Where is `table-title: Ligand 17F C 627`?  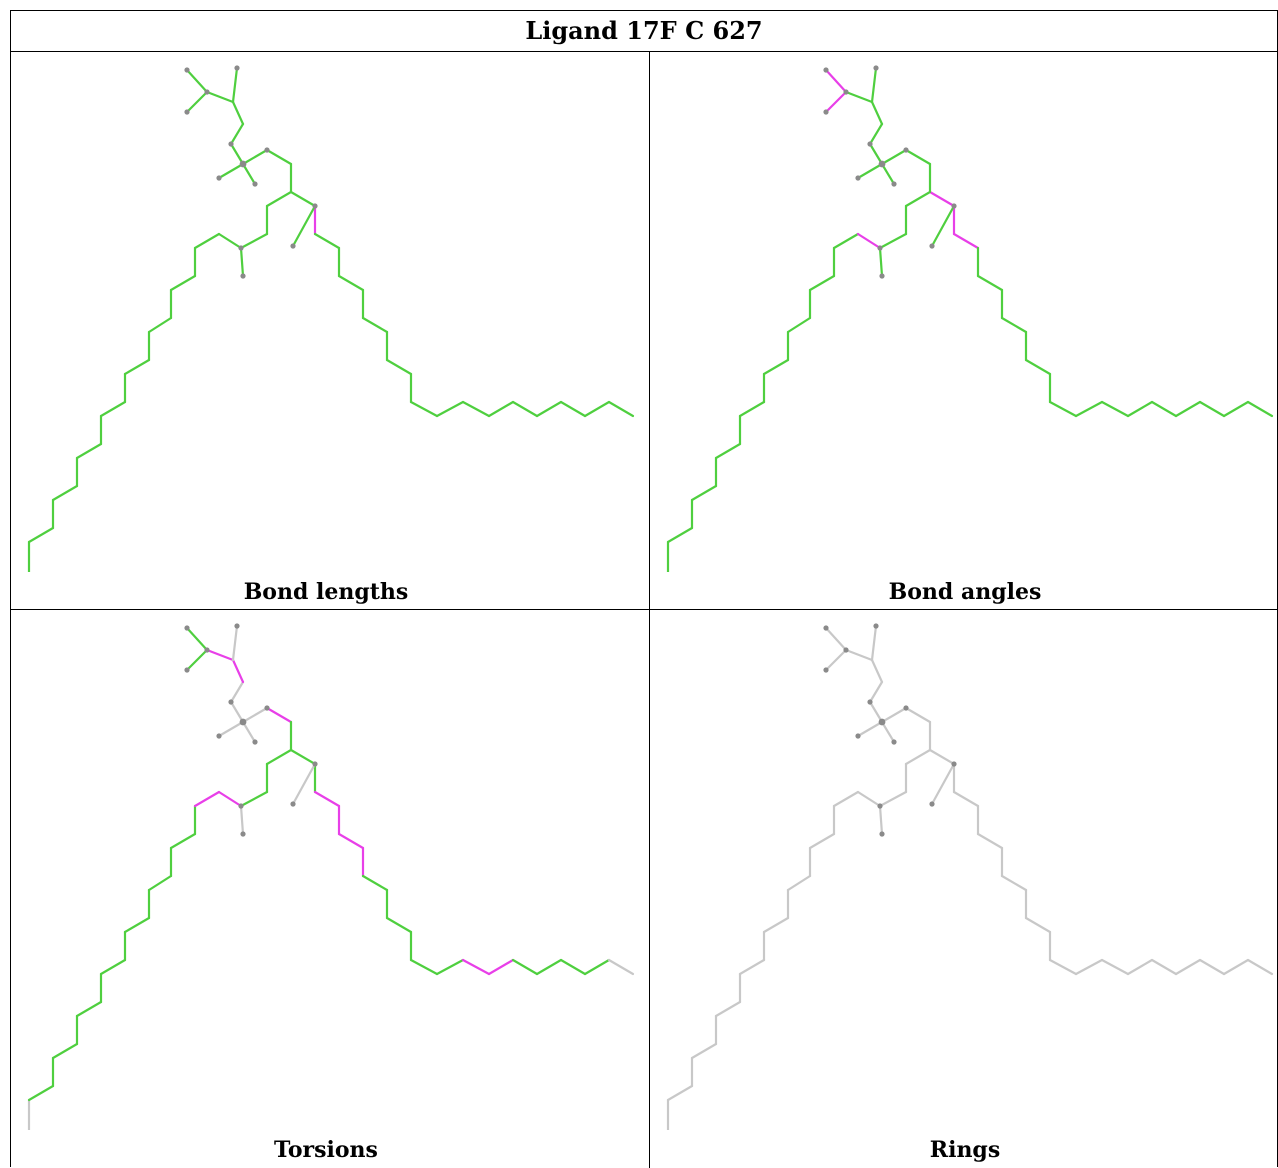 table-title: Ligand 17F C 627 is located at coordinates (644, 31).